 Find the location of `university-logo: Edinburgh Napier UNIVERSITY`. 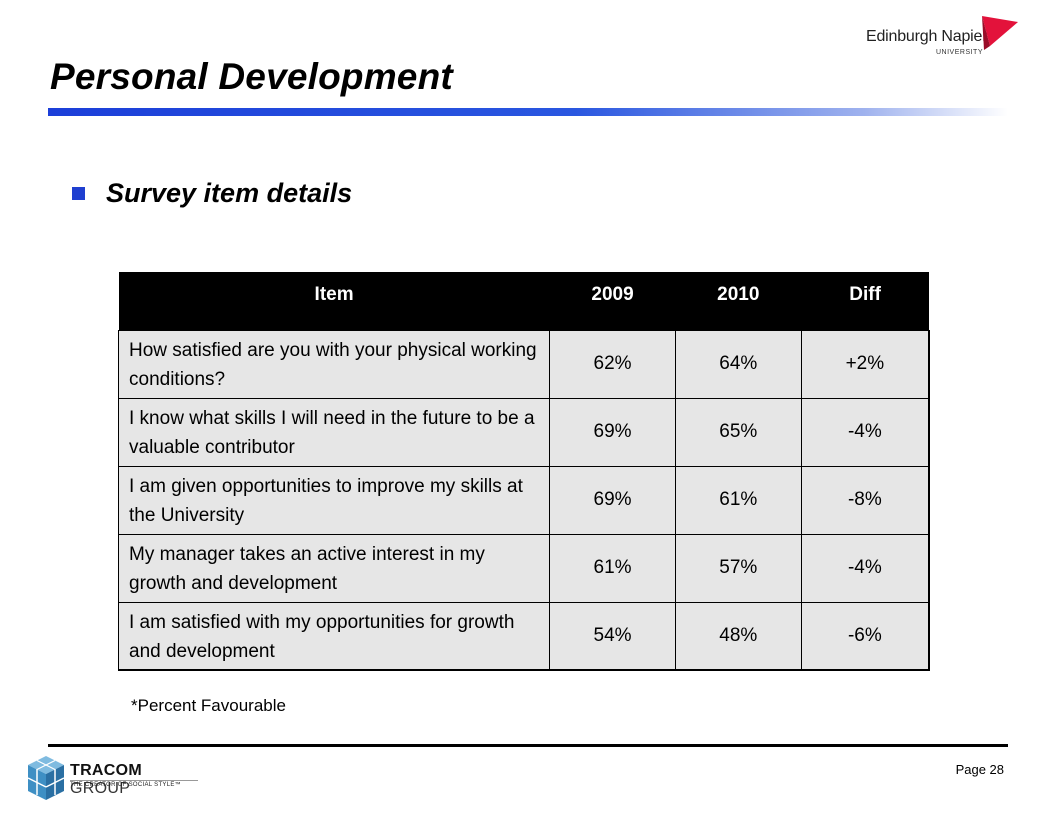

university-logo: Edinburgh Napier UNIVERSITY is located at coordinates (942, 38).